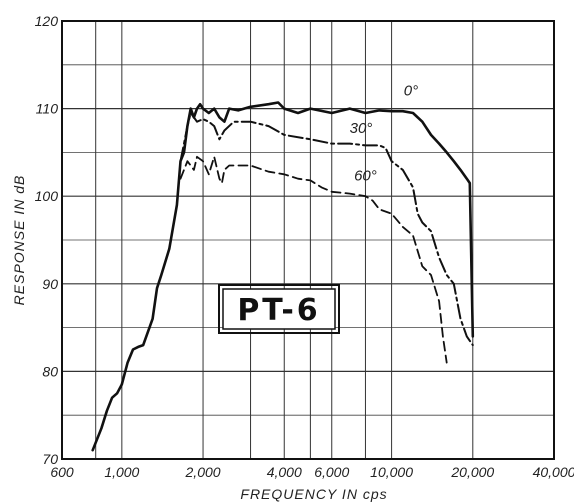 The height and width of the screenshot is (504, 574). Describe the element at coordinates (553, 472) in the screenshot. I see `x-tick-label: 40,000` at that location.